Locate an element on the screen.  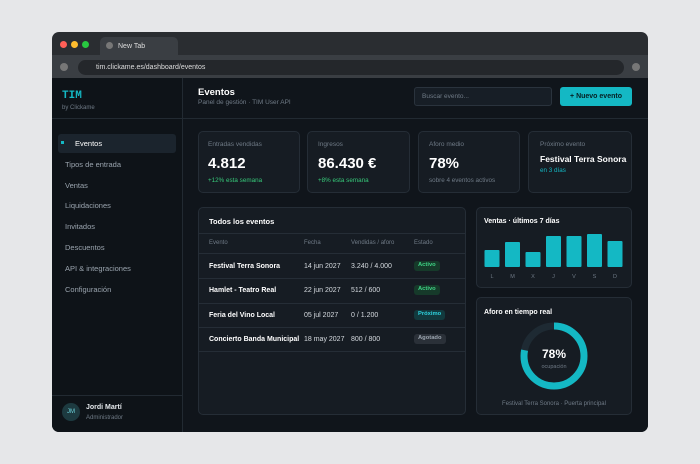
nav-item: Ventas is located at coordinates (76, 185).